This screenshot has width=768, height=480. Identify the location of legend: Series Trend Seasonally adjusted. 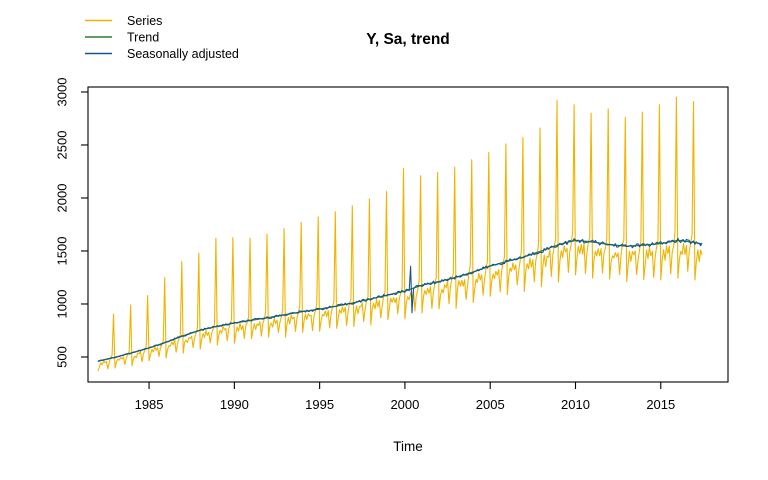
(162, 37).